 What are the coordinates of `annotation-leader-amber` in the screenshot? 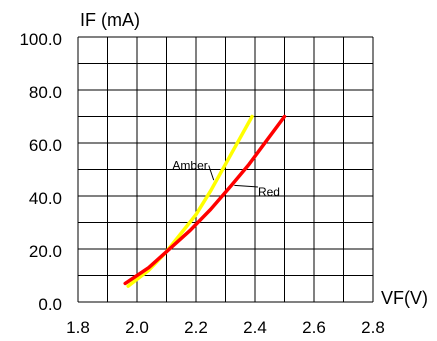 It's located at (211, 173).